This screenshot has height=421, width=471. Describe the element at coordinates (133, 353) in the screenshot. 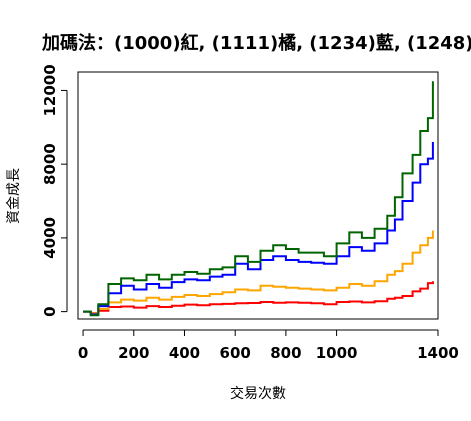

I see `x-tick-label: 200` at that location.